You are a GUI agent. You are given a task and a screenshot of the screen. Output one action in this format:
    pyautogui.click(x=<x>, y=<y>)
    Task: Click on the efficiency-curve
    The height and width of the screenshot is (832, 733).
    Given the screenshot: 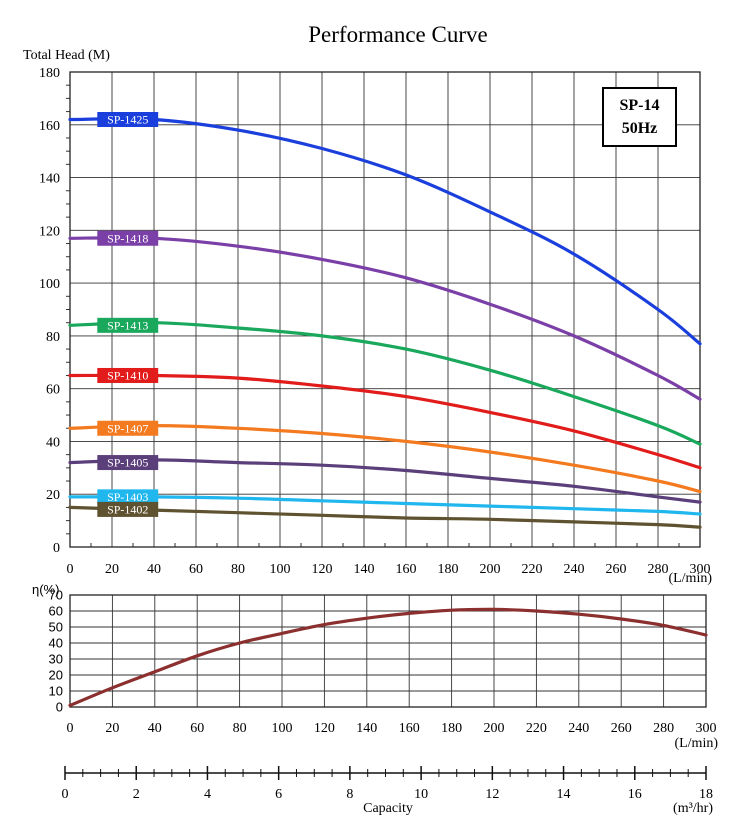 What is the action you would take?
    pyautogui.click(x=388, y=657)
    